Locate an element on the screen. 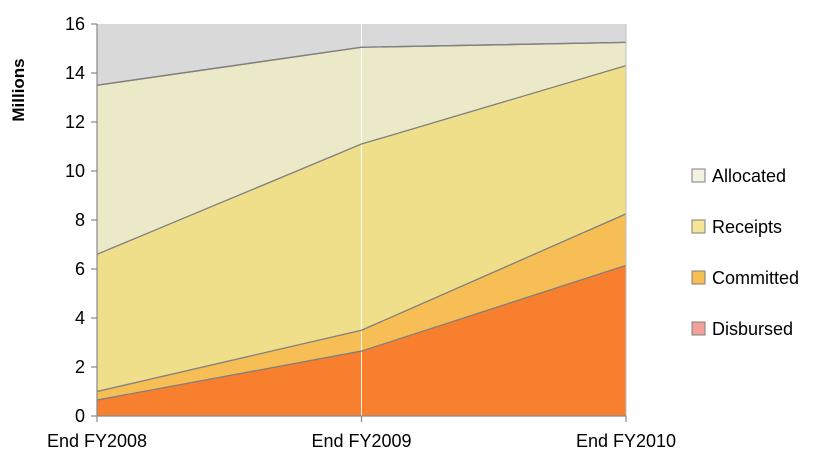  x-tick-label: End FY2008 is located at coordinates (97, 441).